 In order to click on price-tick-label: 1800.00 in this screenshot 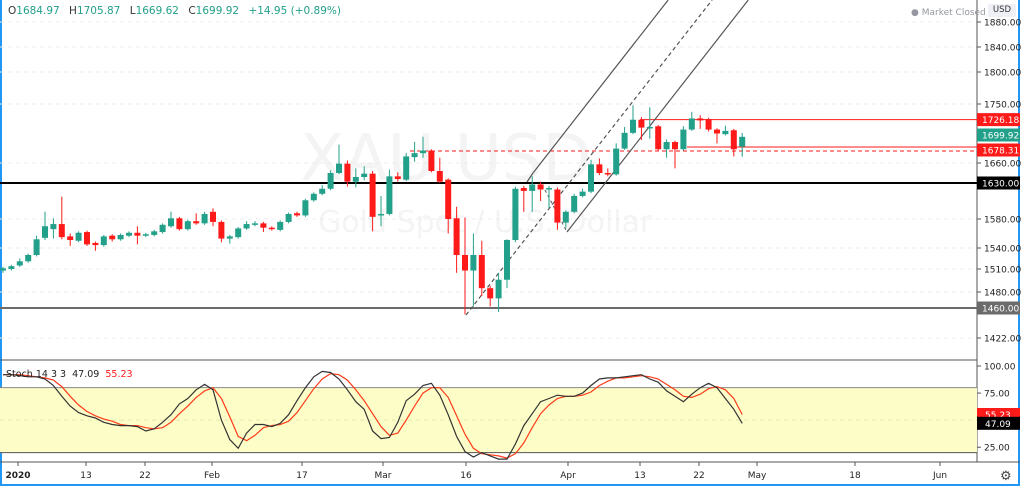, I will do `click(1002, 74)`.